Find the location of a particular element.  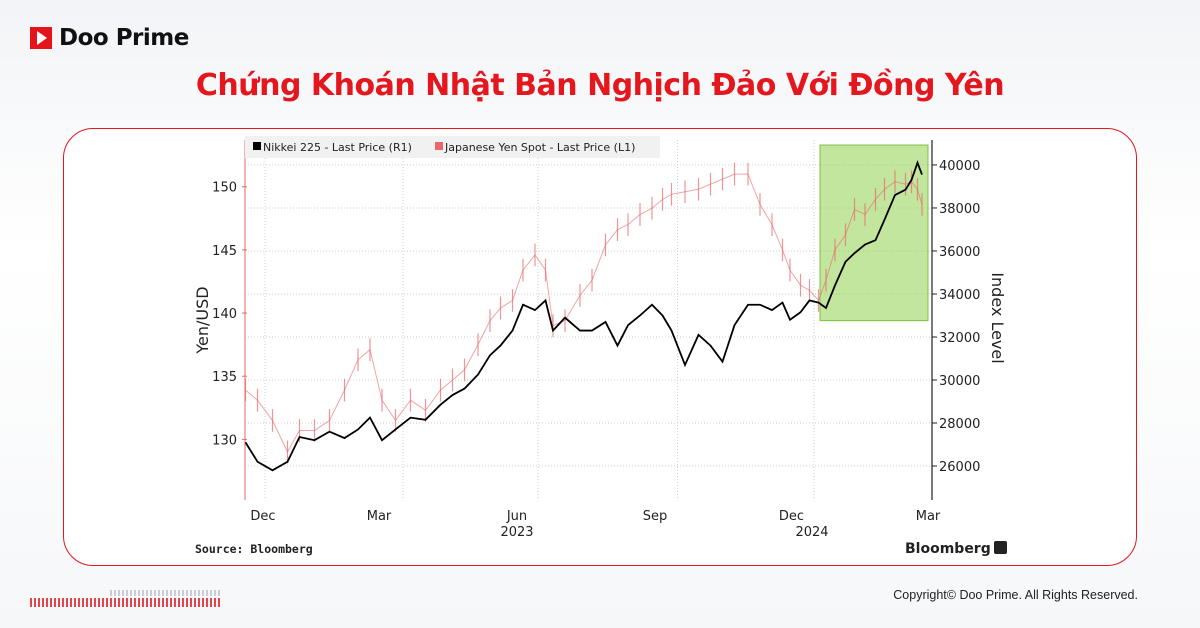

highlight-region is located at coordinates (874, 233).